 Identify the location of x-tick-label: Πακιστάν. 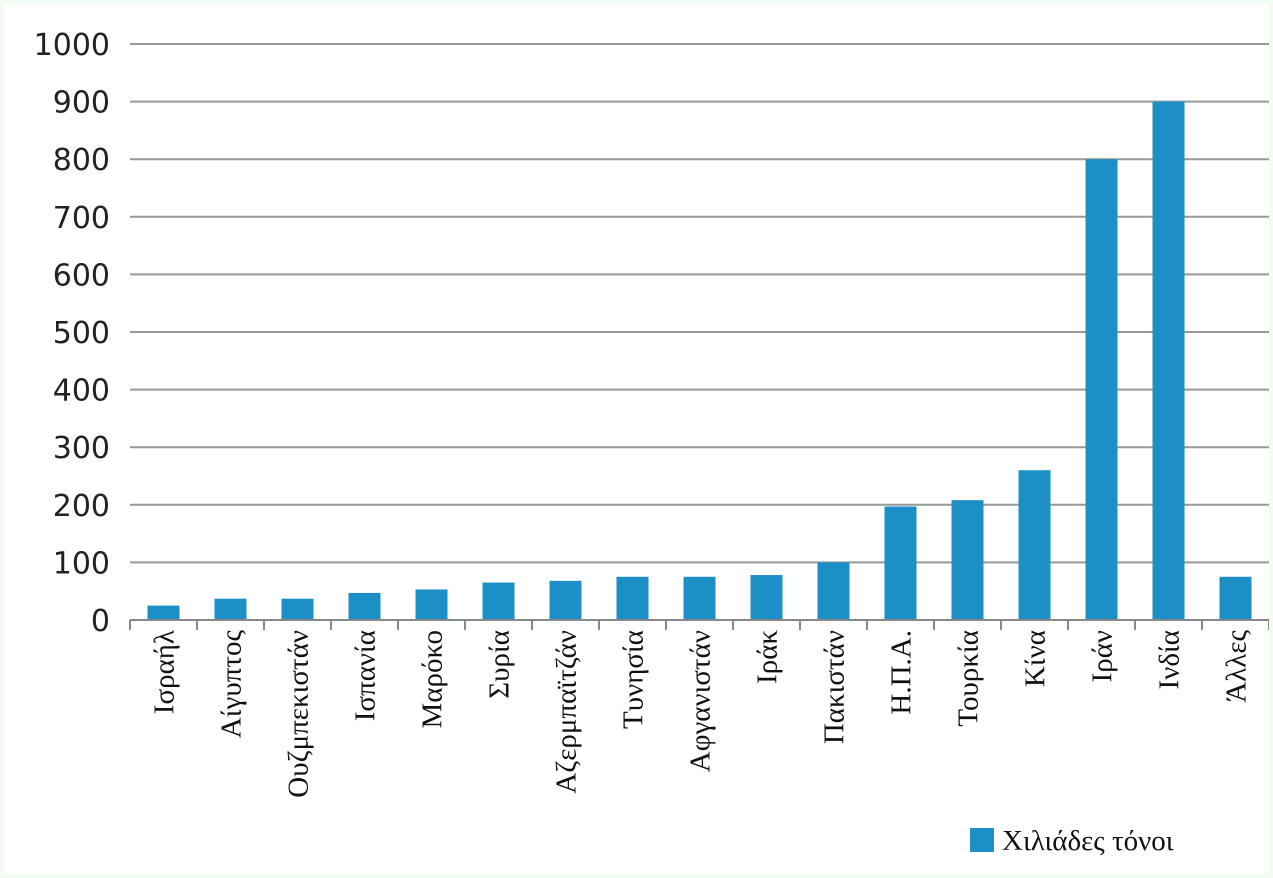
(835, 687).